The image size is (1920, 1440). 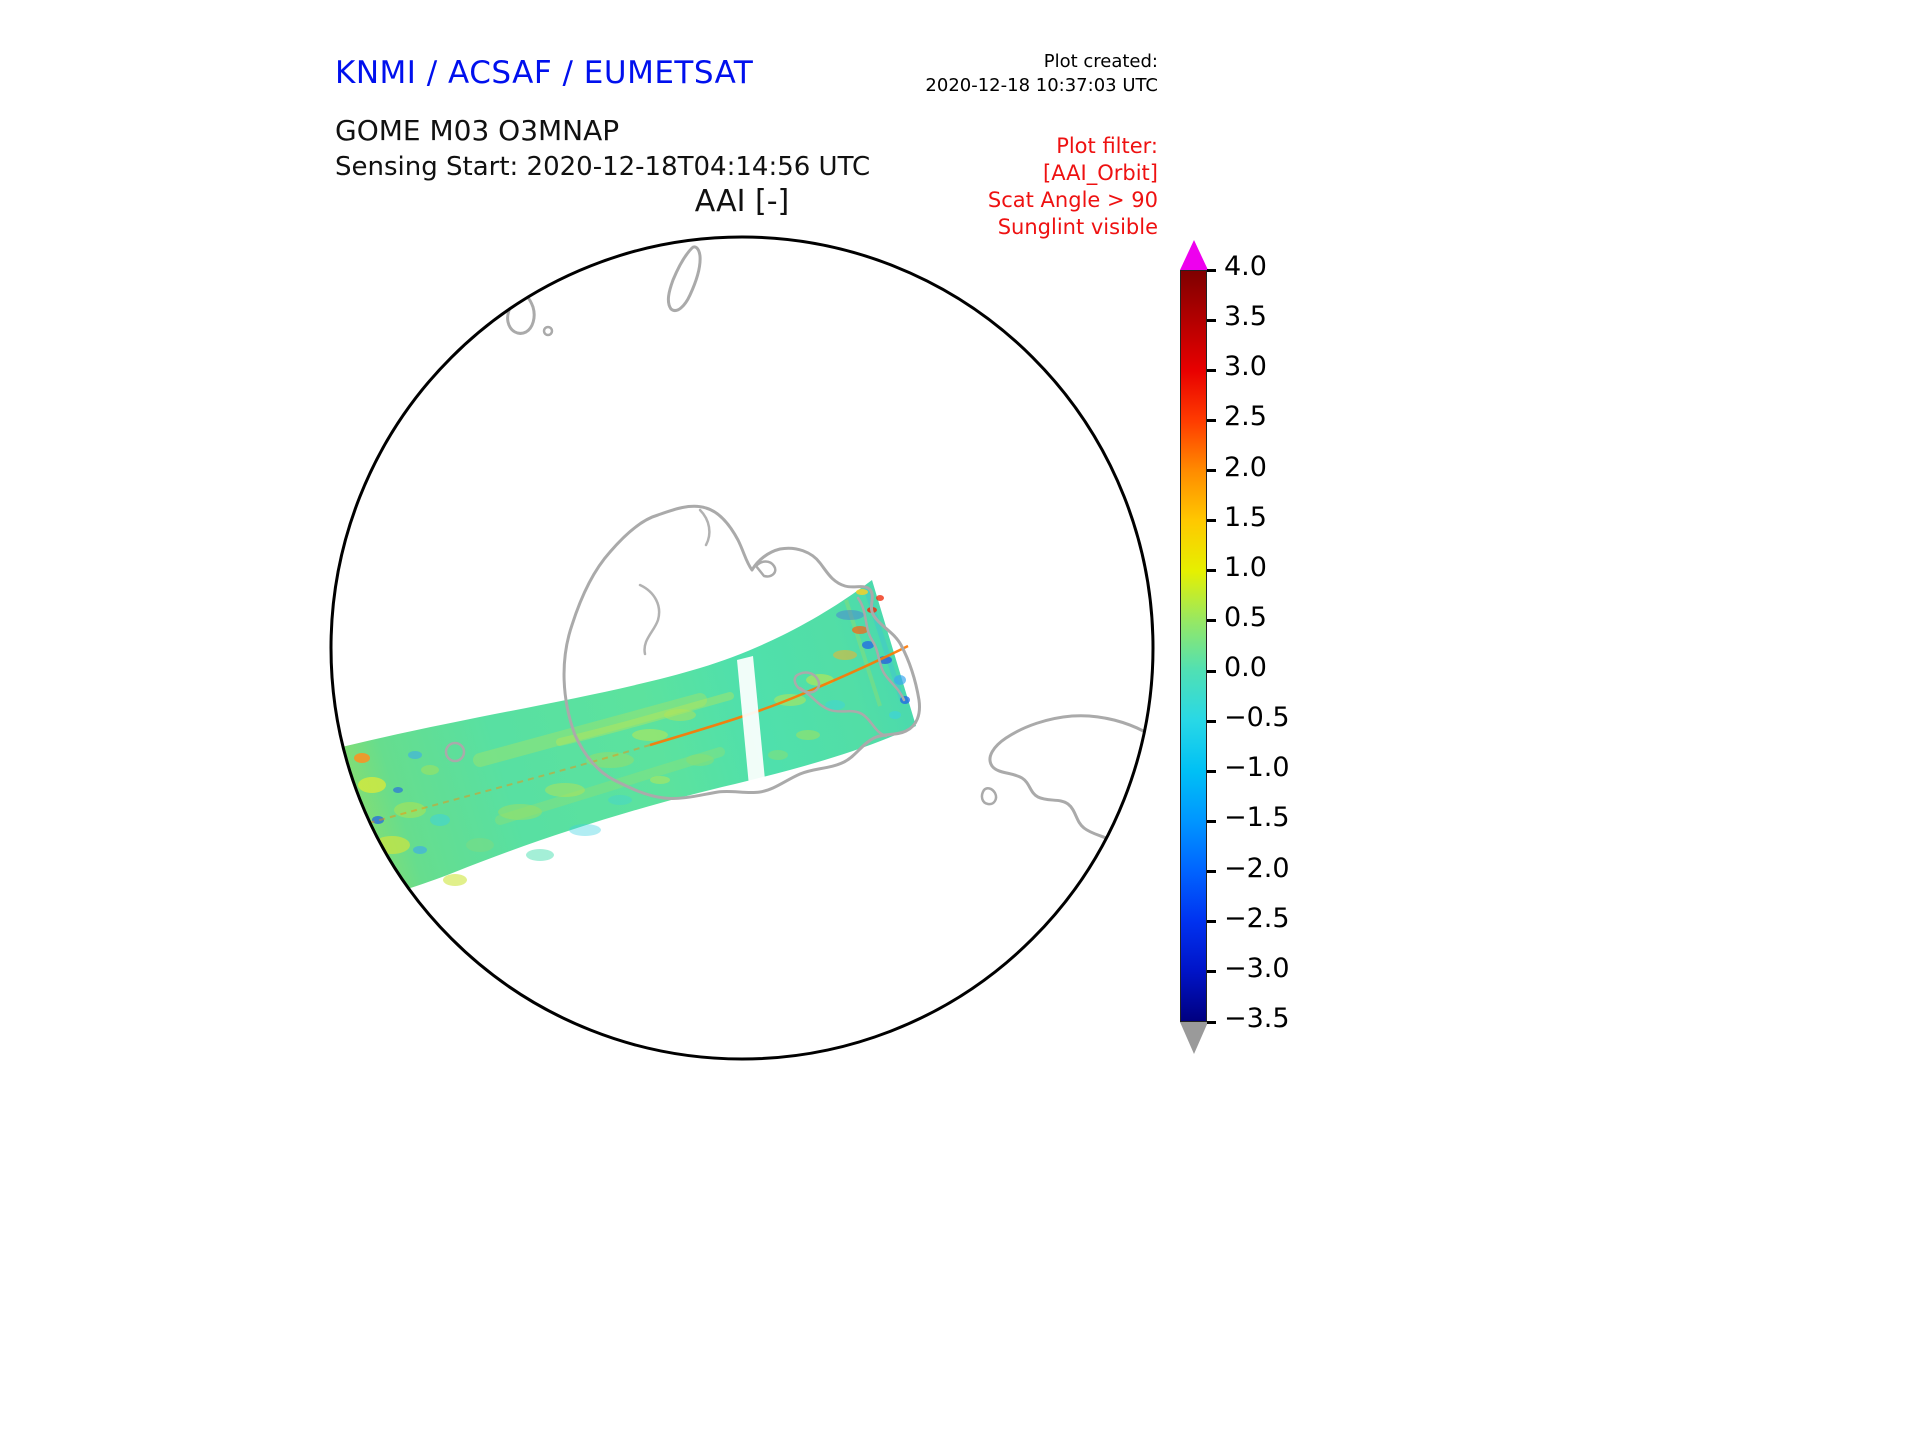 What do you see at coordinates (1245, 617) in the screenshot?
I see `colorbar-tick-label: 0.5` at bounding box center [1245, 617].